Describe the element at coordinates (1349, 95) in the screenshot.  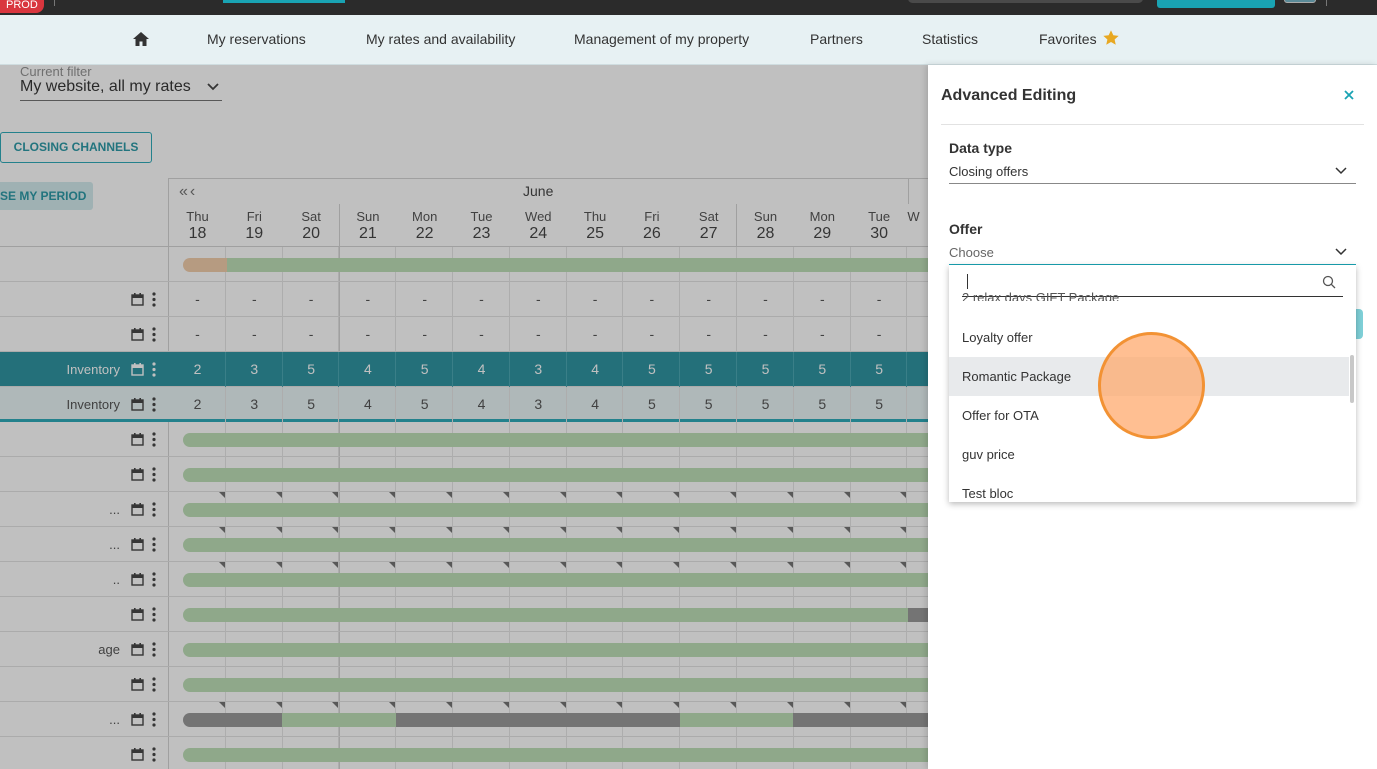
I see `close-icon` at that location.